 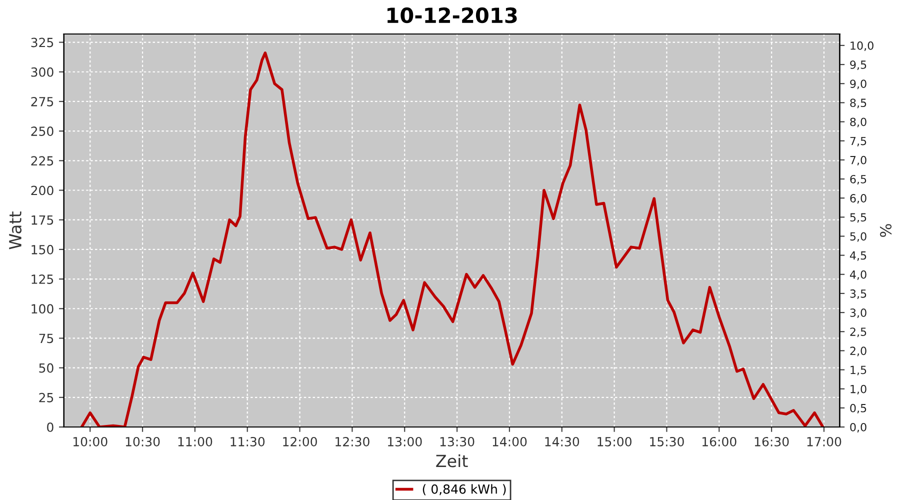 What do you see at coordinates (42, 43) in the screenshot?
I see `y-tick-label: 325` at bounding box center [42, 43].